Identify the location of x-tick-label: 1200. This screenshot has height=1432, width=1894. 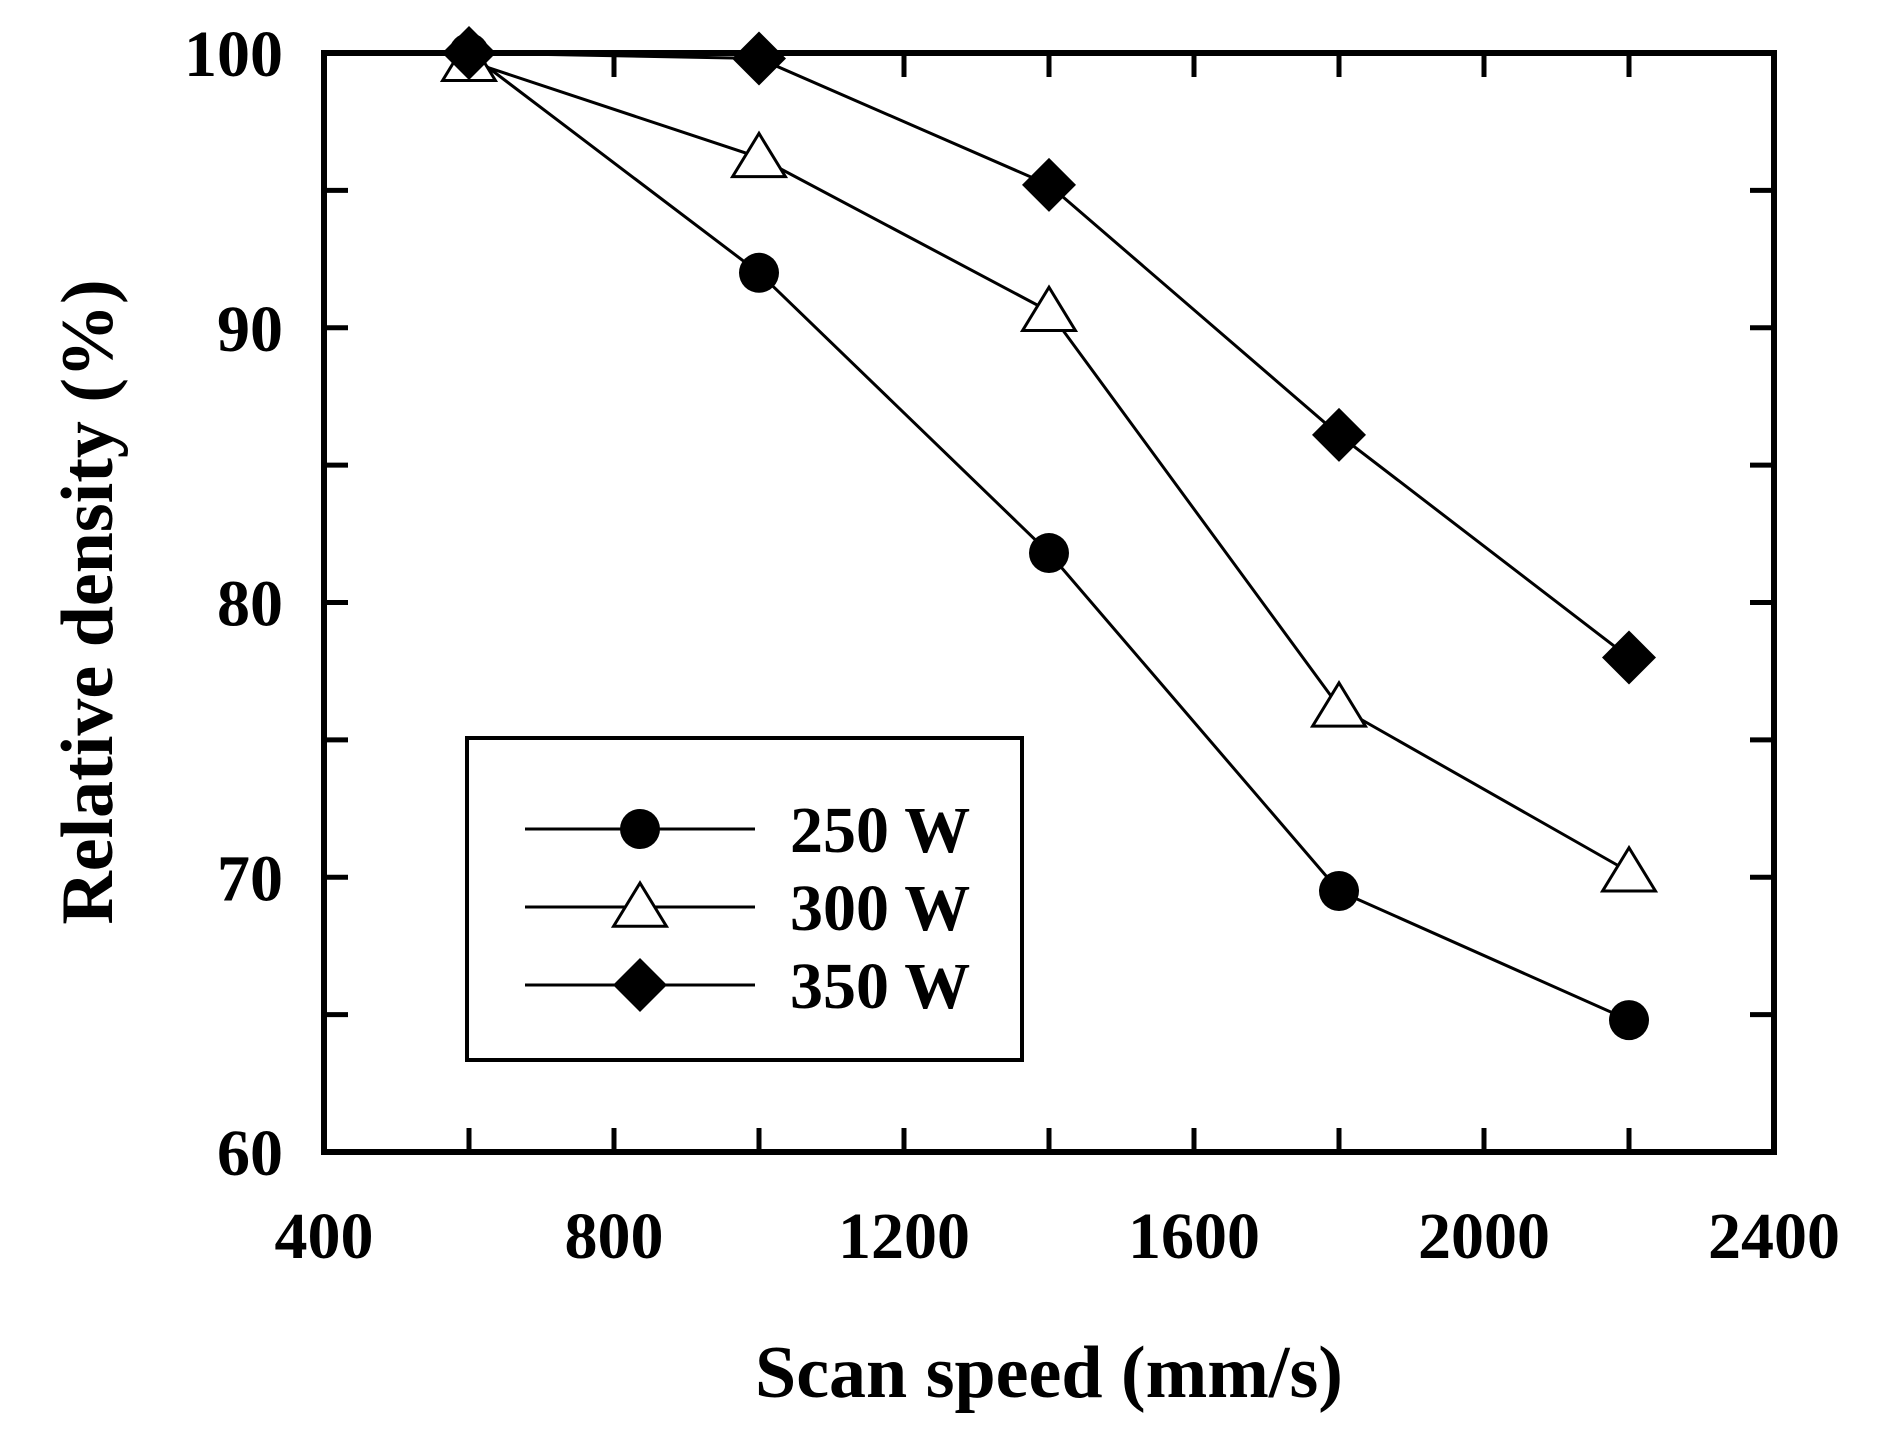
(904, 1236).